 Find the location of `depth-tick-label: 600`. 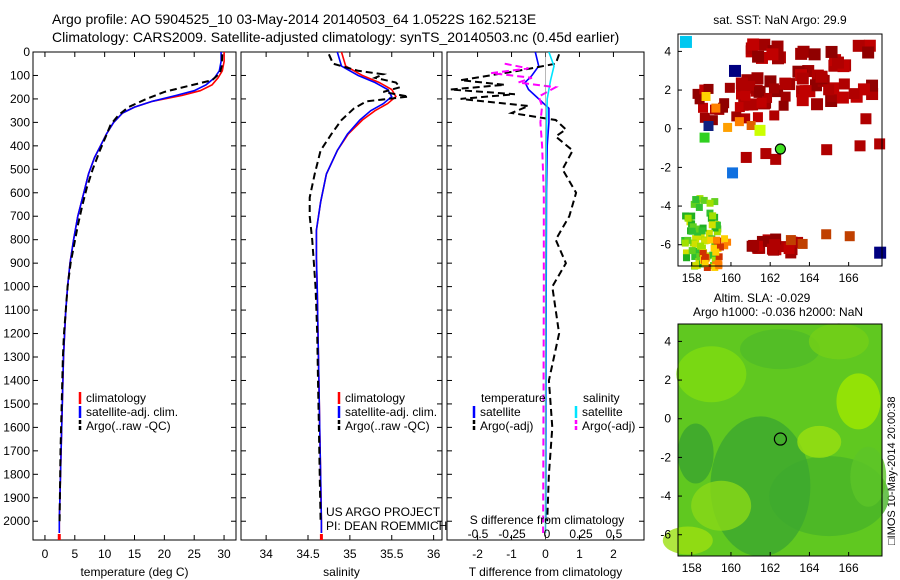

depth-tick-label: 600 is located at coordinates (20, 193).